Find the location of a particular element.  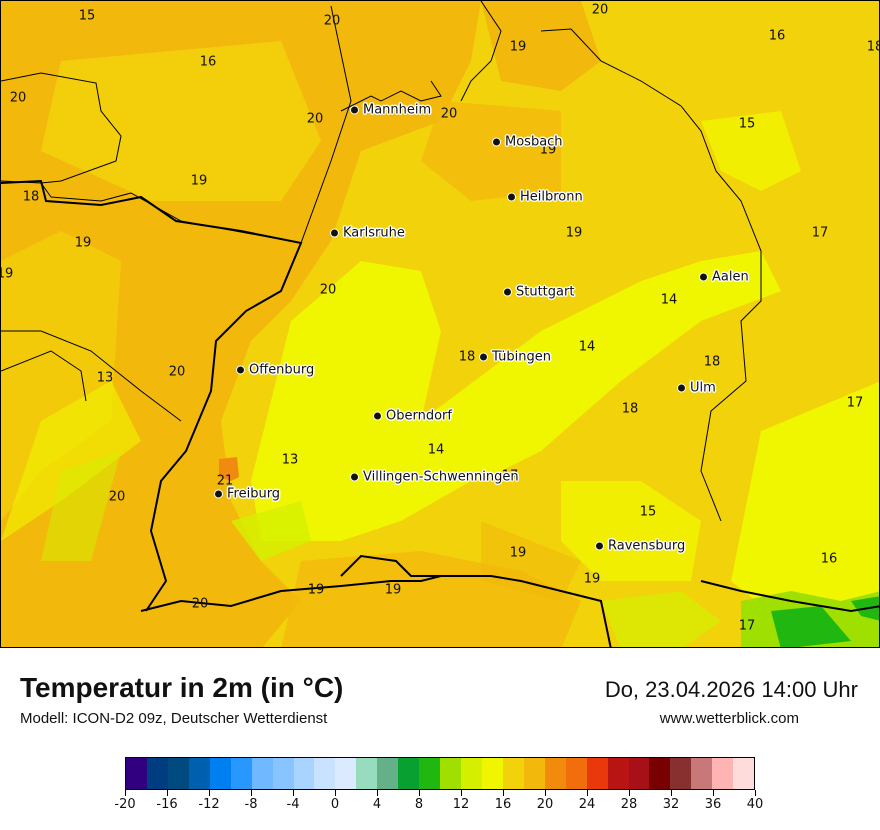

colorbar-tick-label: 4 is located at coordinates (377, 804).